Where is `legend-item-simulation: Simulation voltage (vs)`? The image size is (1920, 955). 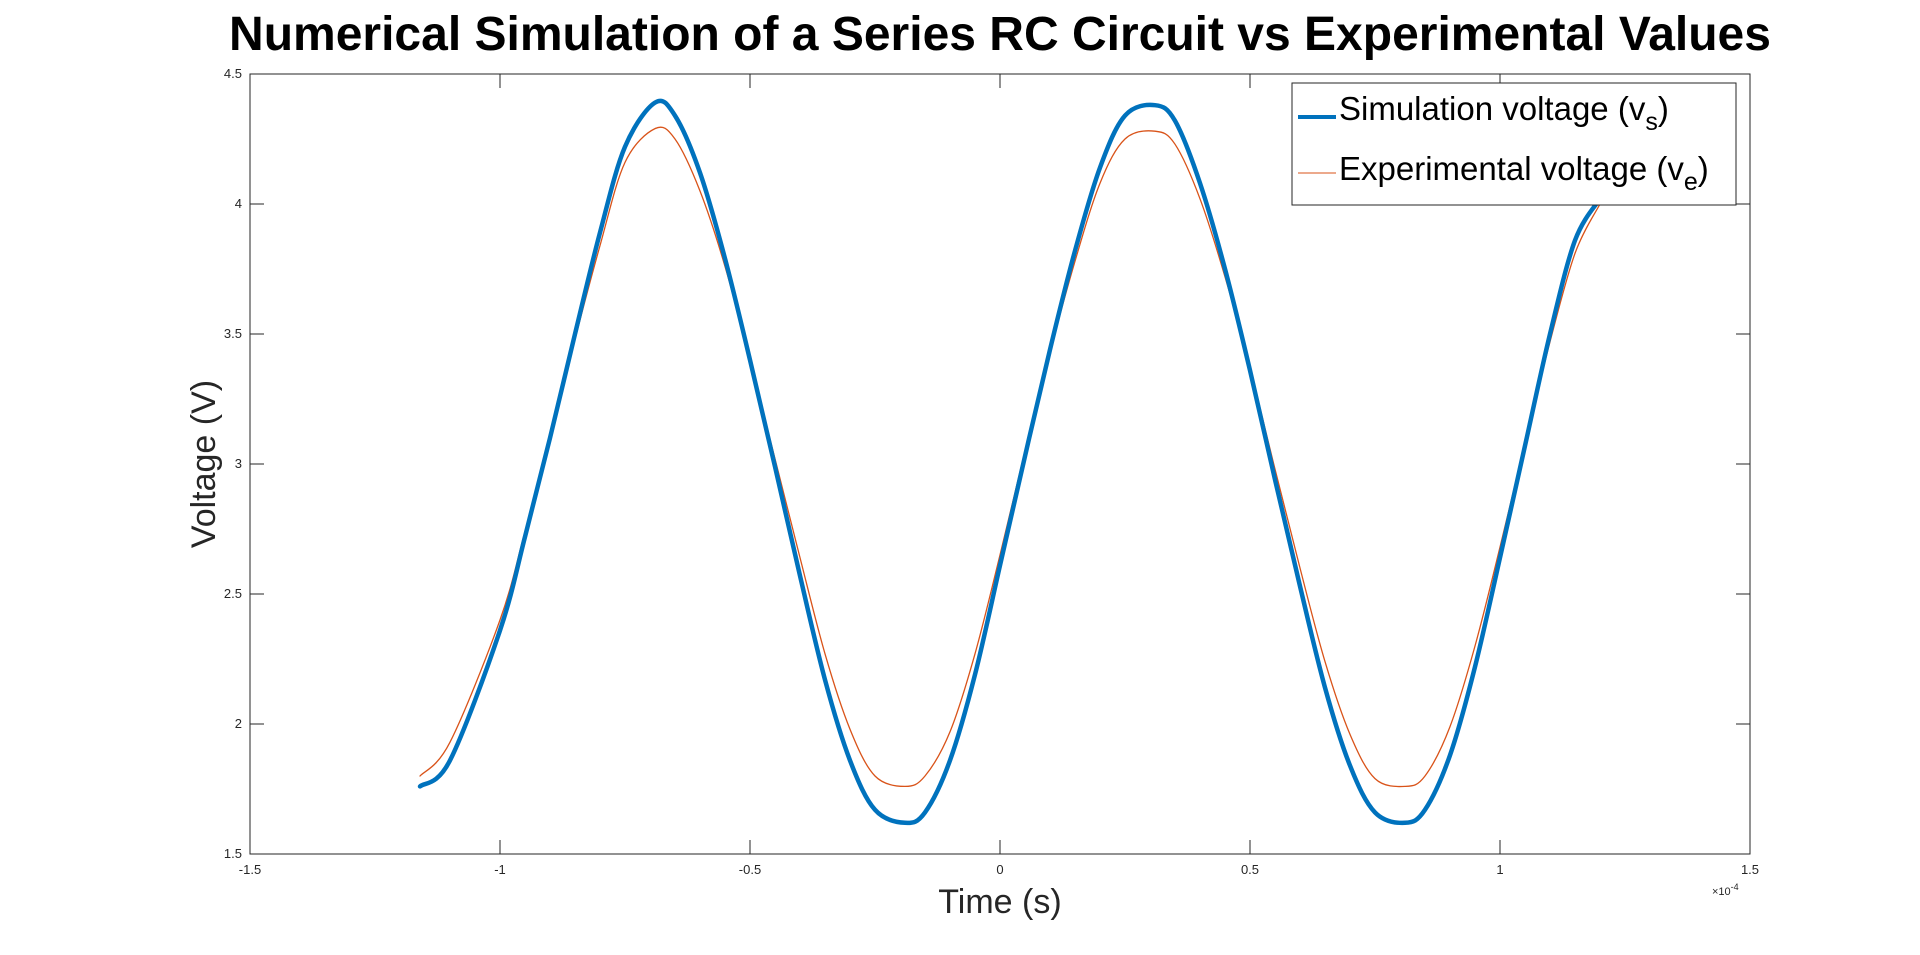 legend-item-simulation: Simulation voltage (vs) is located at coordinates (1483, 113).